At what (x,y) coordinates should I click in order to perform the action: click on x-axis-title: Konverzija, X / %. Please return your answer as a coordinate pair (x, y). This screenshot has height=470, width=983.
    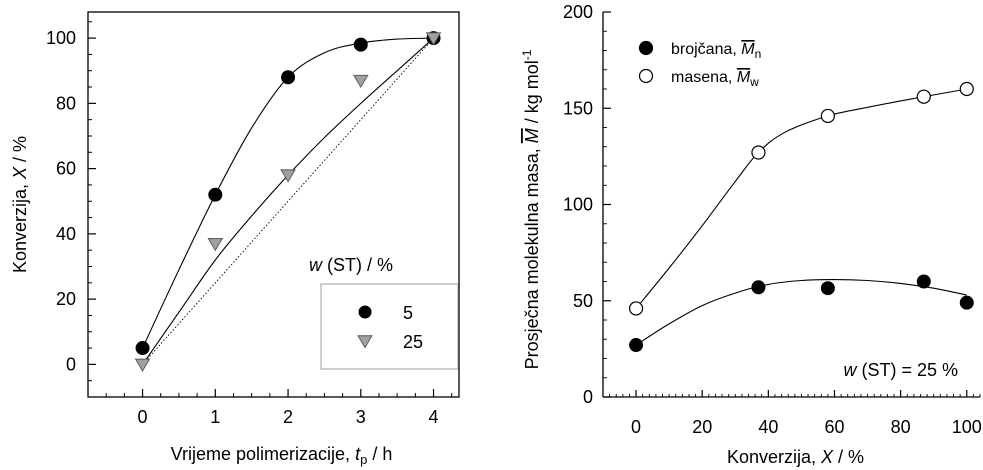
    Looking at the image, I should click on (795, 457).